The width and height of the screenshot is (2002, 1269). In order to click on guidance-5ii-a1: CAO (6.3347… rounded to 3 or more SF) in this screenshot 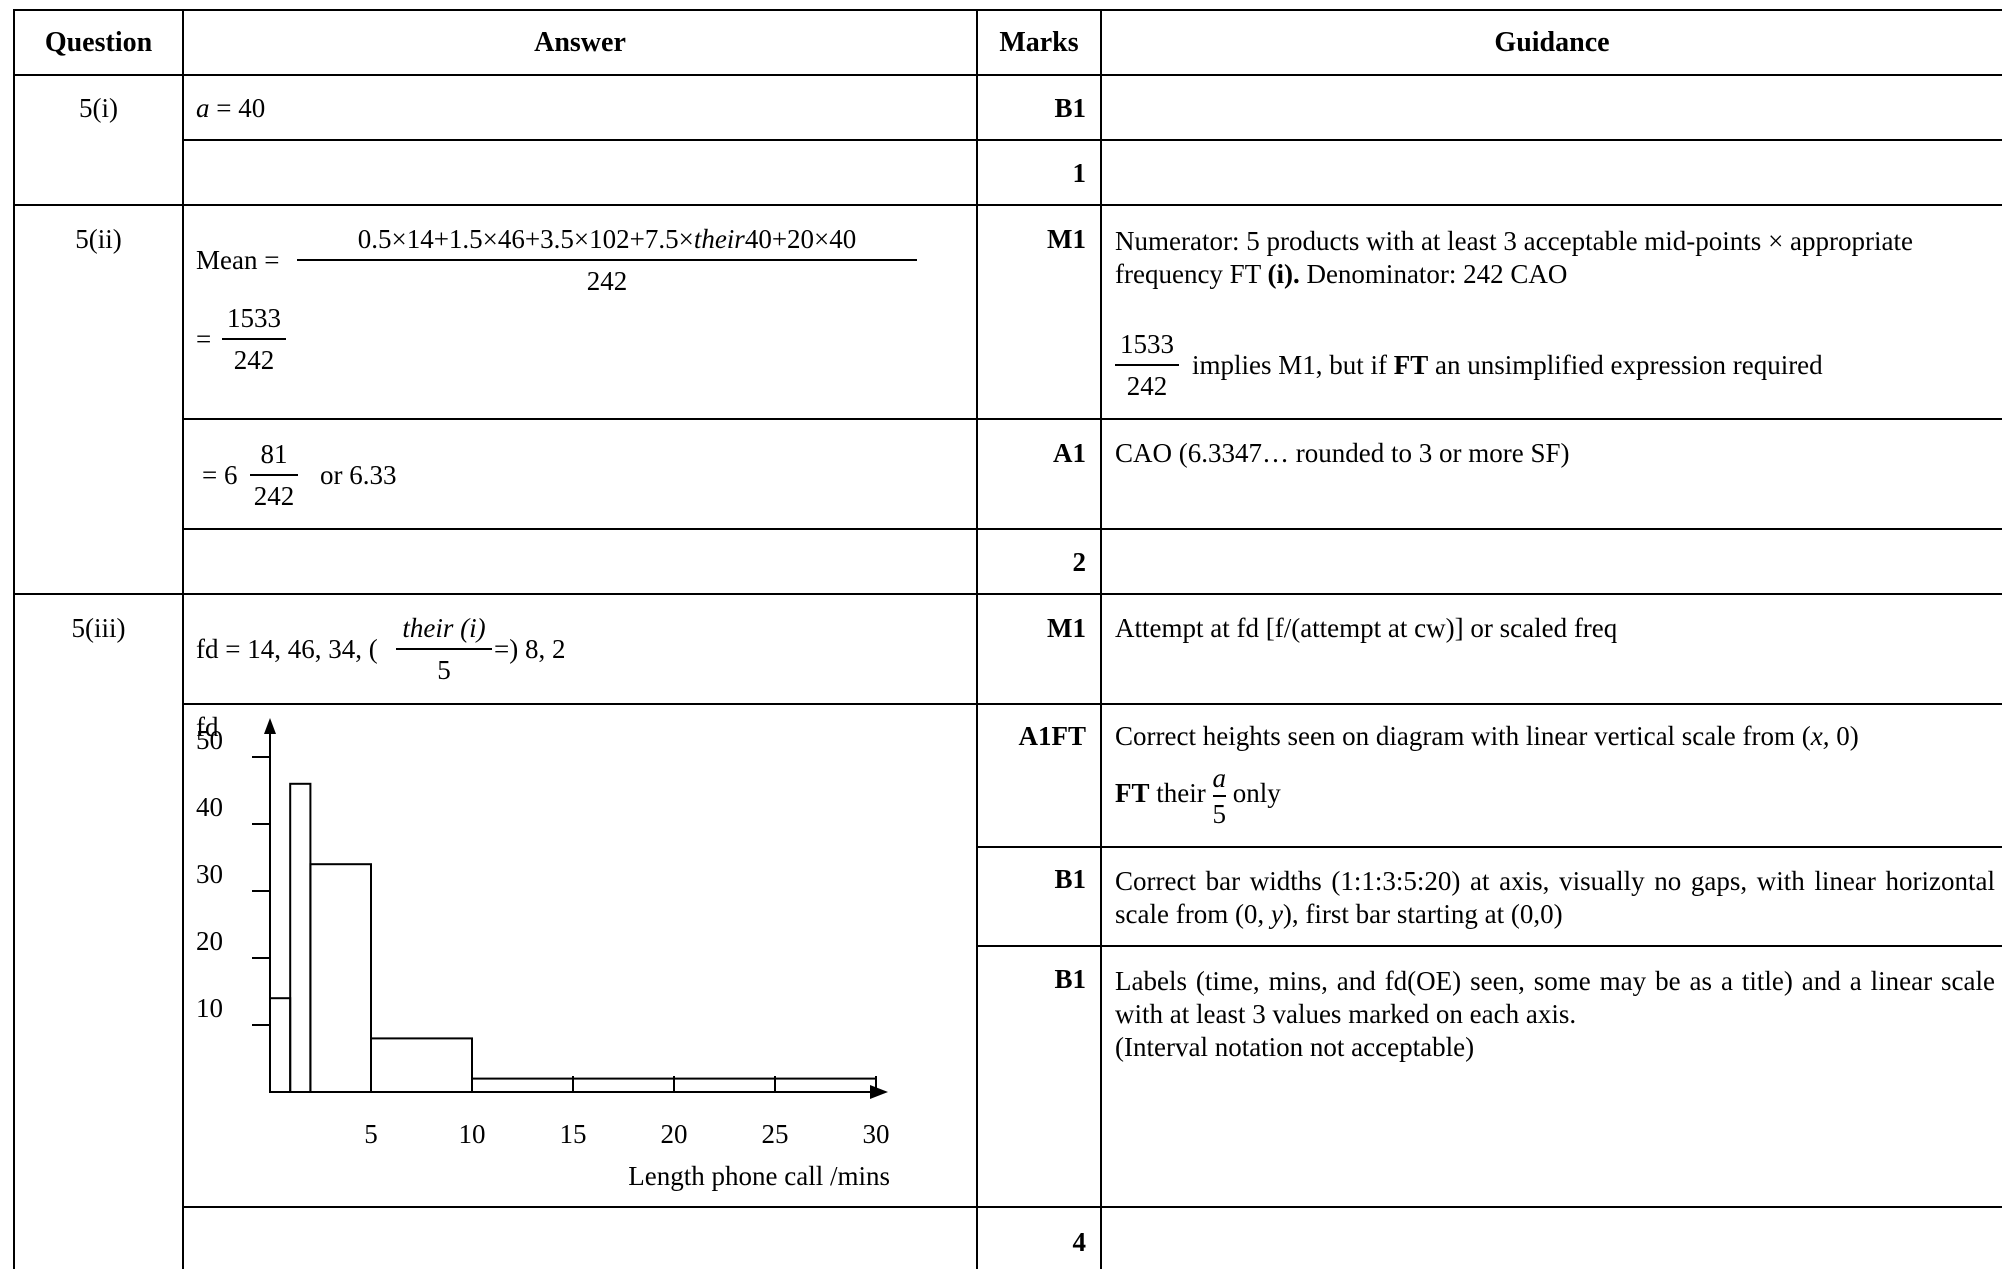, I will do `click(1342, 453)`.